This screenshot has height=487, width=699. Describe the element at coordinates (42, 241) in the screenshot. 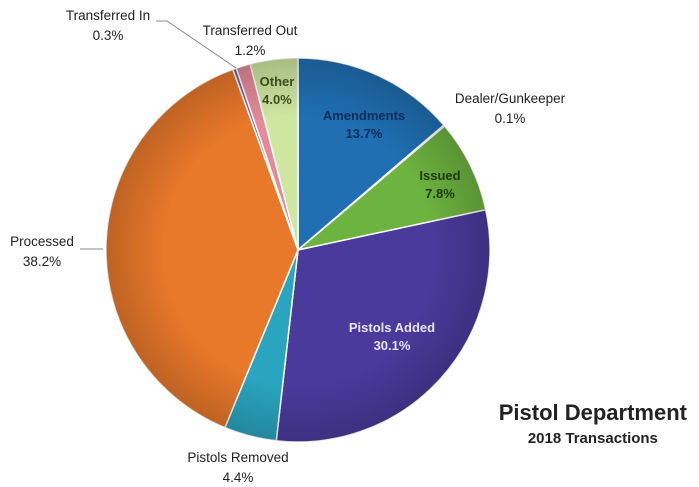

I see `slice-label-processed: Processed` at that location.